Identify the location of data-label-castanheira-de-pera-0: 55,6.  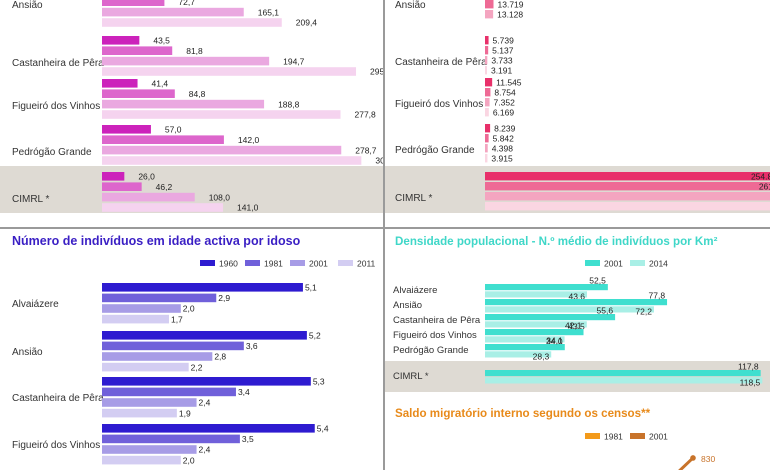
(605, 310).